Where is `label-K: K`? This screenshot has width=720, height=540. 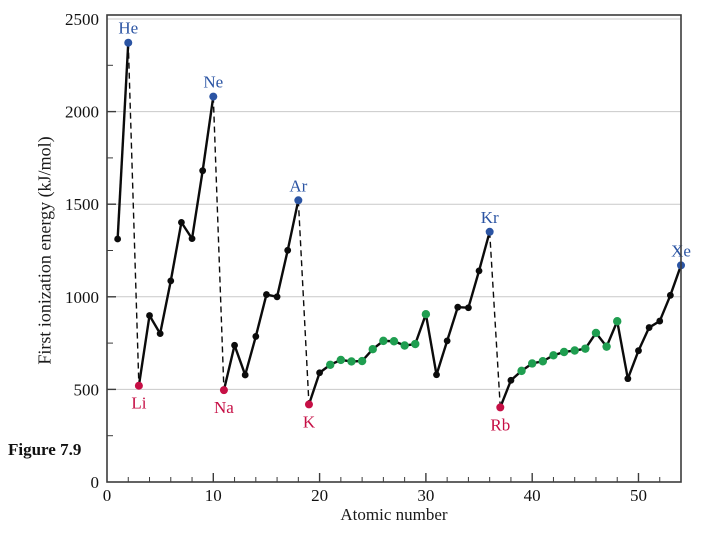
label-K: K is located at coordinates (309, 421).